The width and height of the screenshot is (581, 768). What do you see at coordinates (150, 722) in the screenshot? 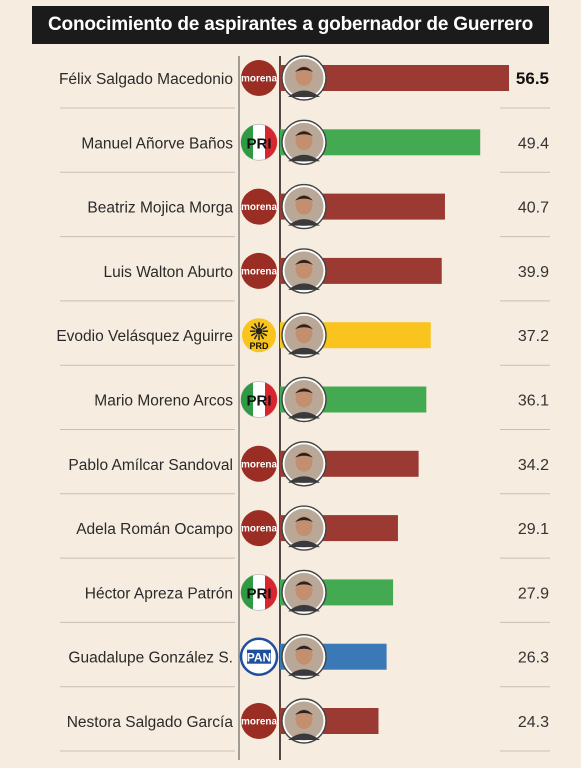
I see `category-label: Nestora Salgado García` at bounding box center [150, 722].